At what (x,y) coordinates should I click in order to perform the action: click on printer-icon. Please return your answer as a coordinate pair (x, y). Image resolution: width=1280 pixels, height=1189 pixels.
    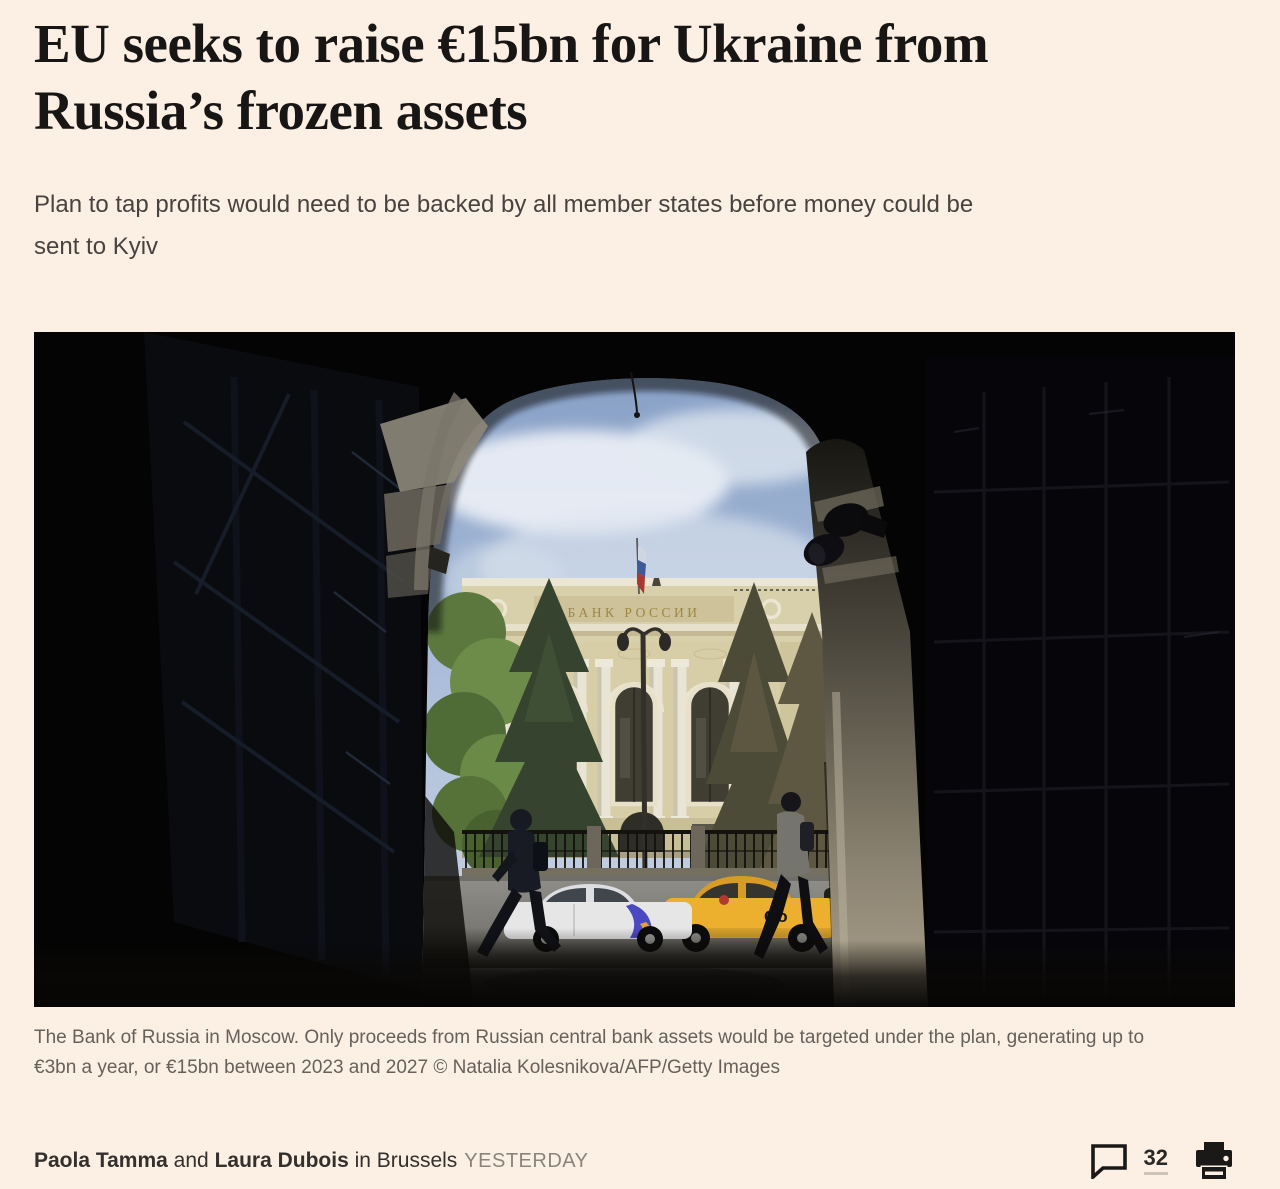
    Looking at the image, I should click on (1214, 1160).